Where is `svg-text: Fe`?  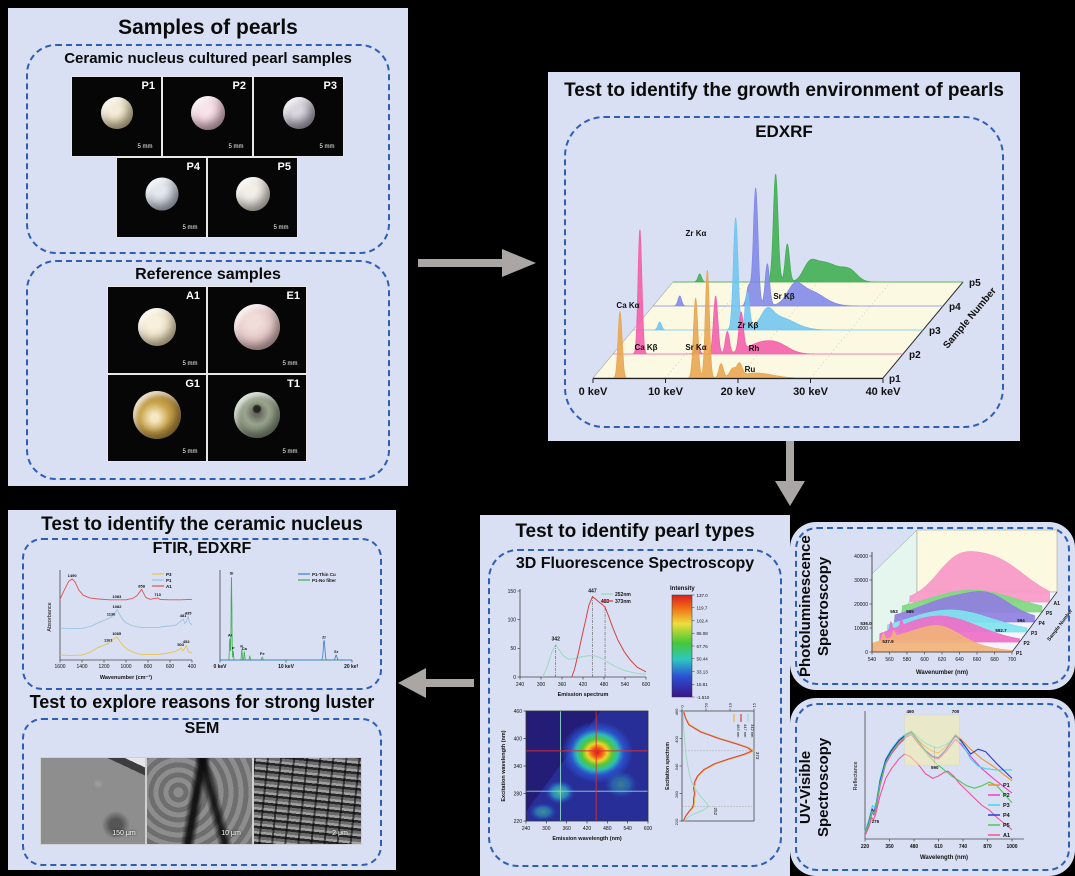
svg-text: Fe is located at coordinates (262, 653).